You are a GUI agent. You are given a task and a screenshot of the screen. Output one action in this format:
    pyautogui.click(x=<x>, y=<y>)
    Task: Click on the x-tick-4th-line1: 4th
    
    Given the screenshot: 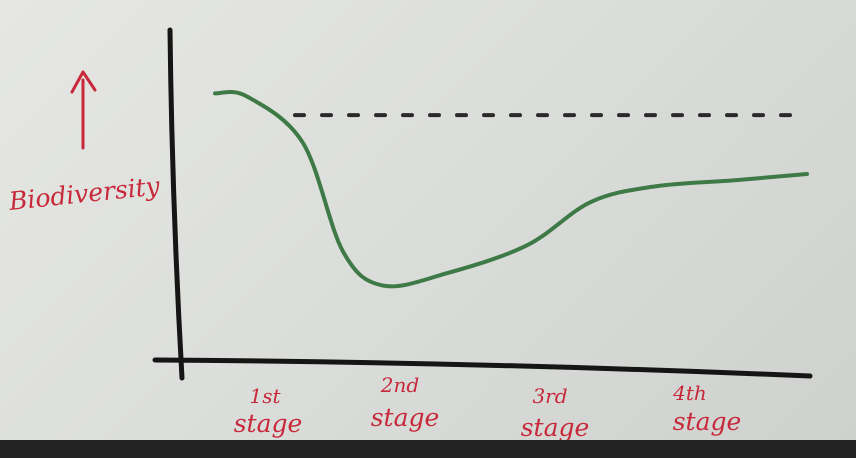 What is the action you would take?
    pyautogui.click(x=689, y=393)
    